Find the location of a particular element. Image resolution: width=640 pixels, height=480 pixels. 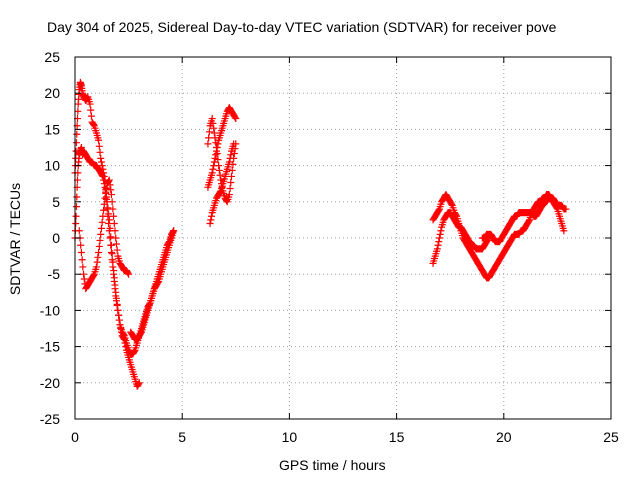

y-tick-label: -5 is located at coordinates (54, 274).